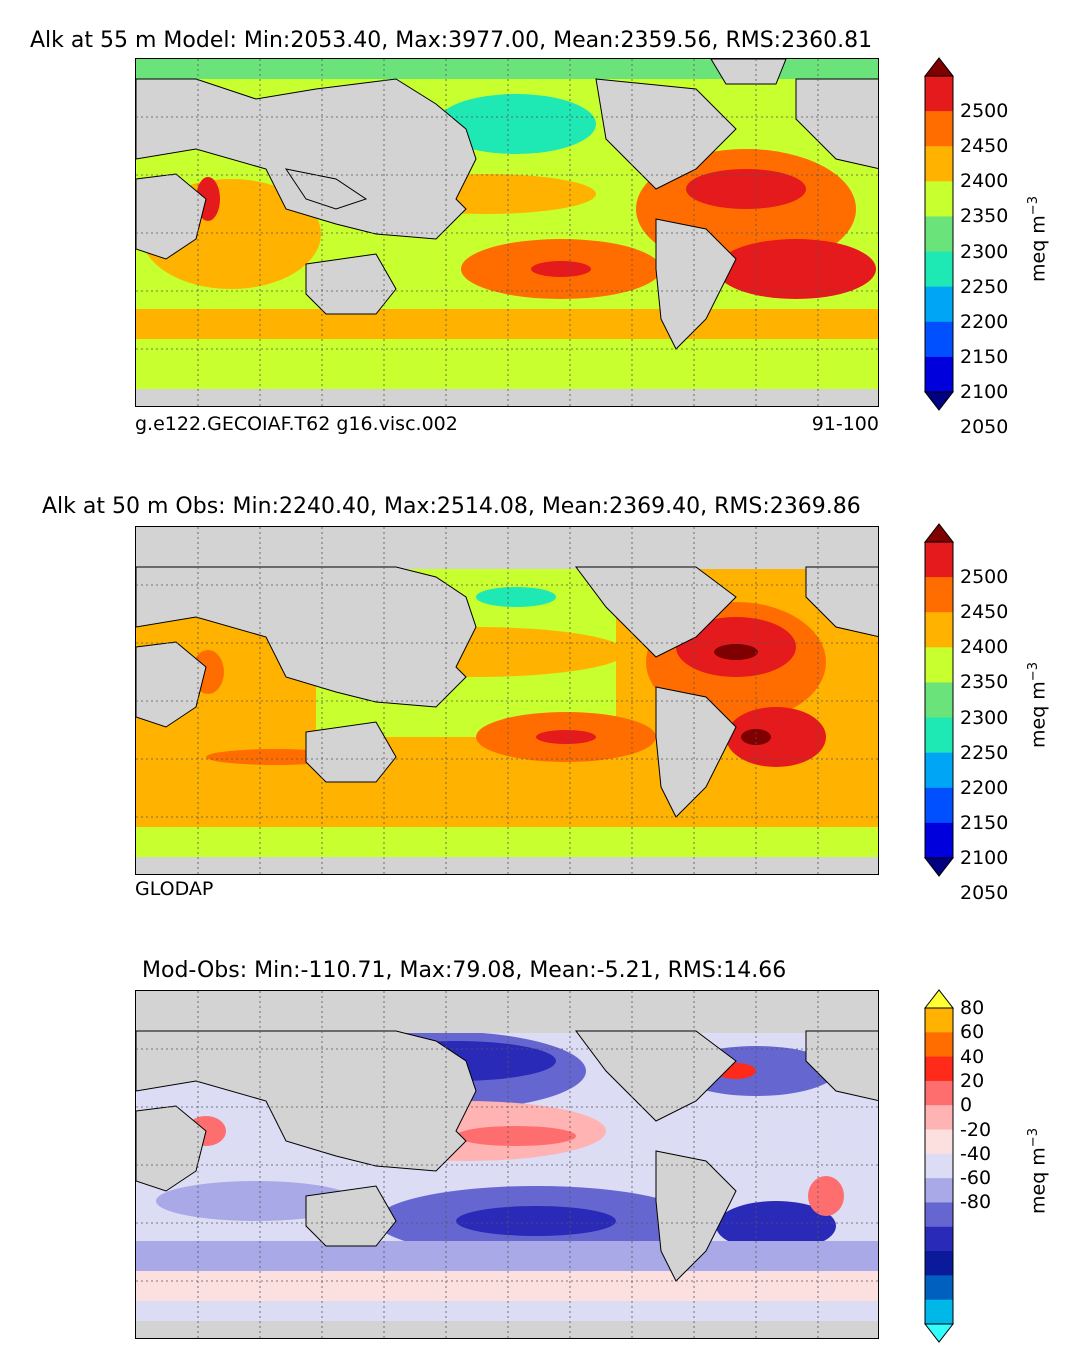 The width and height of the screenshot is (1080, 1372). What do you see at coordinates (748, 72) in the screenshot?
I see `greenland` at bounding box center [748, 72].